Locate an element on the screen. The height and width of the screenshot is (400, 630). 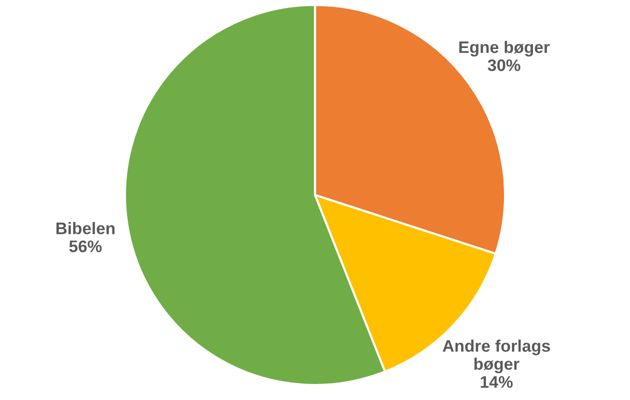
slice-label: Andre forlags bøger is located at coordinates (496, 357).